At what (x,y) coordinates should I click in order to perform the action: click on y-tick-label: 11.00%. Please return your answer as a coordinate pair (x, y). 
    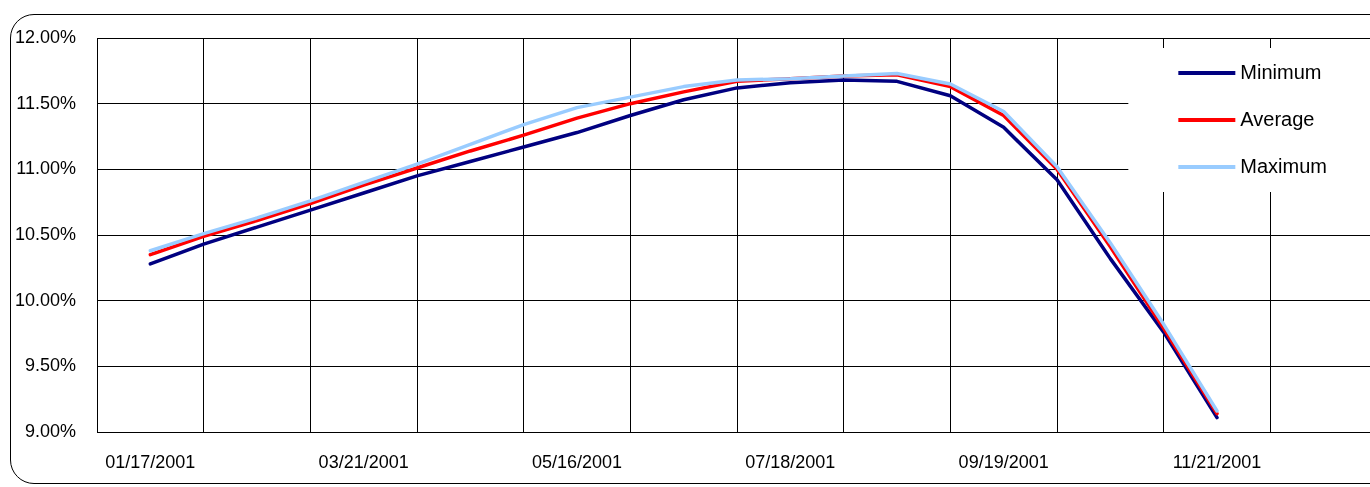
    Looking at the image, I should click on (46, 168).